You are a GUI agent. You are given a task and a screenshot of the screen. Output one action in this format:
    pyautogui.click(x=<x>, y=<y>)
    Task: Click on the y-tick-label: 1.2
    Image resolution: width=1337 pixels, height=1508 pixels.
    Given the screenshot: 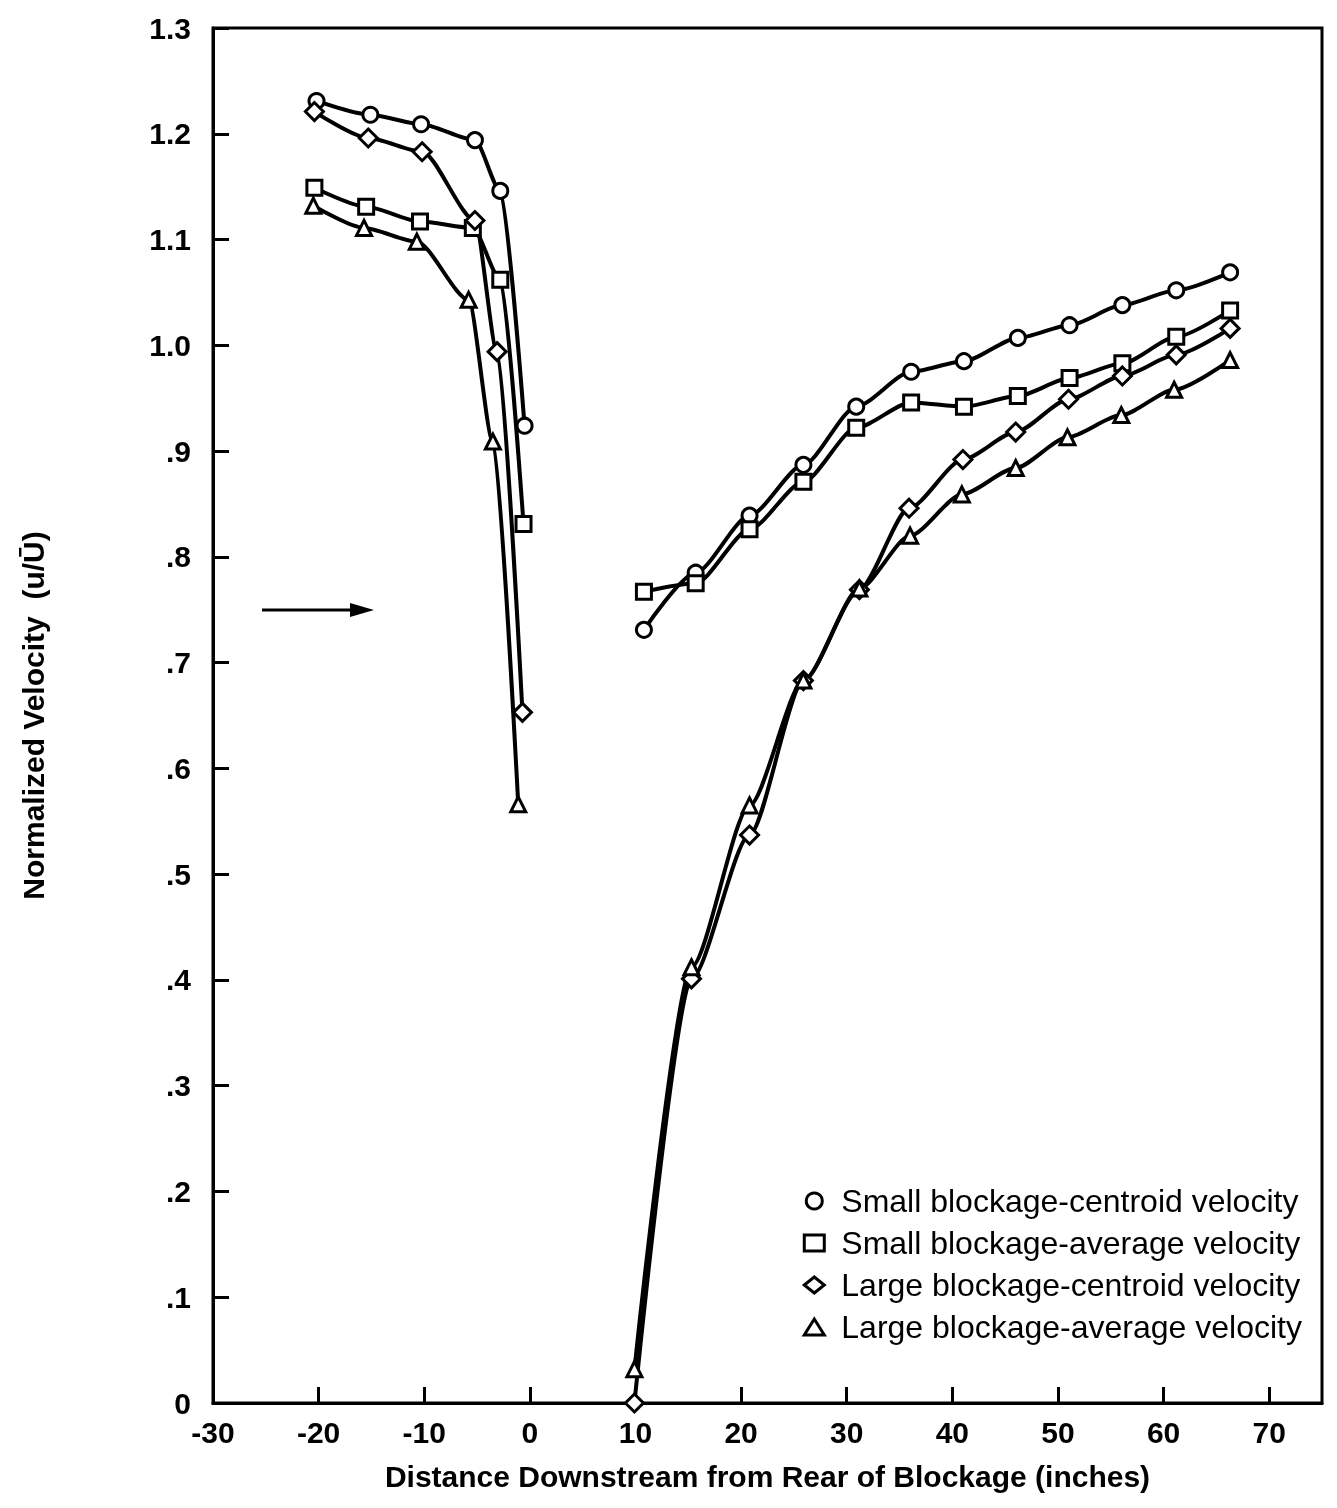 What is the action you would take?
    pyautogui.click(x=170, y=134)
    